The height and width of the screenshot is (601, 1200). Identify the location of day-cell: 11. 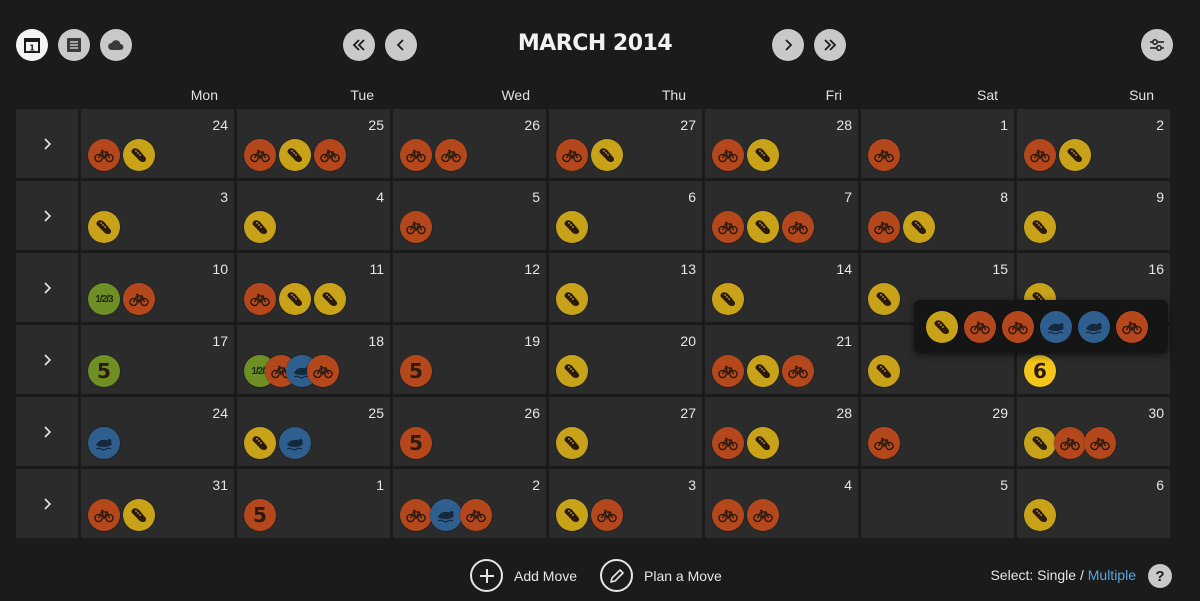
(313, 287).